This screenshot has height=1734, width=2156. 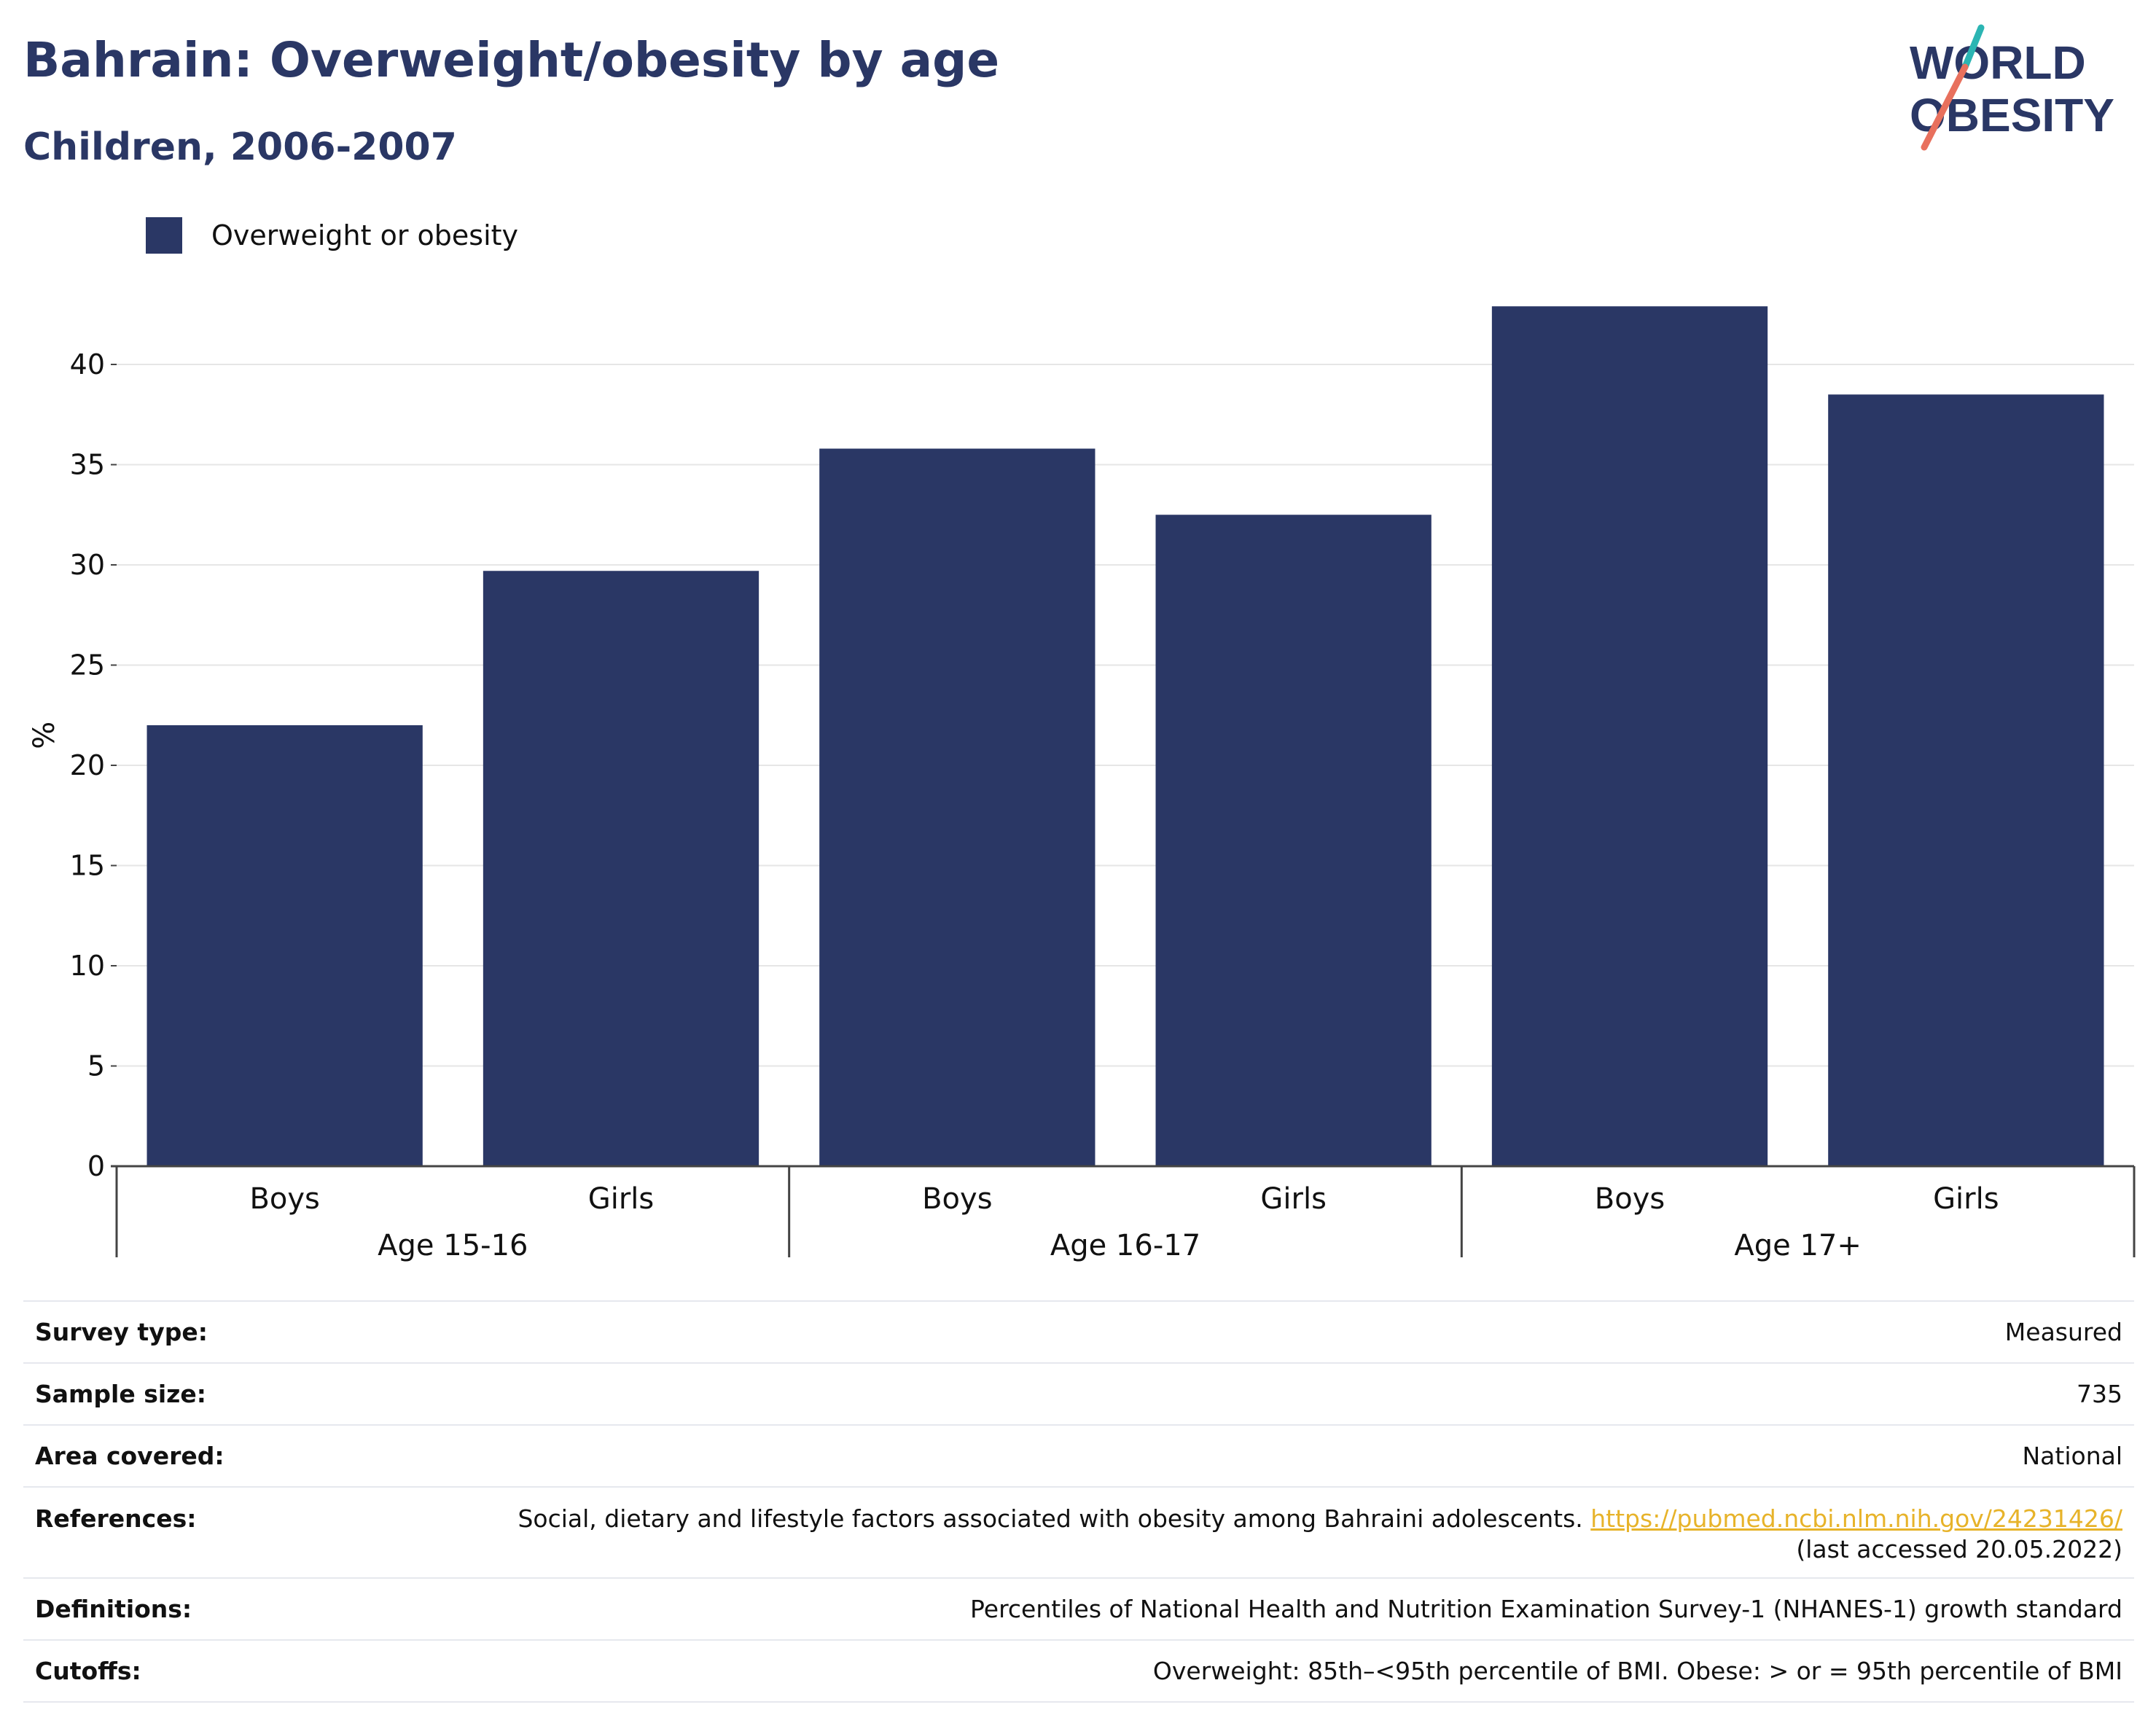 I want to click on info-label: References:, so click(x=181, y=1532).